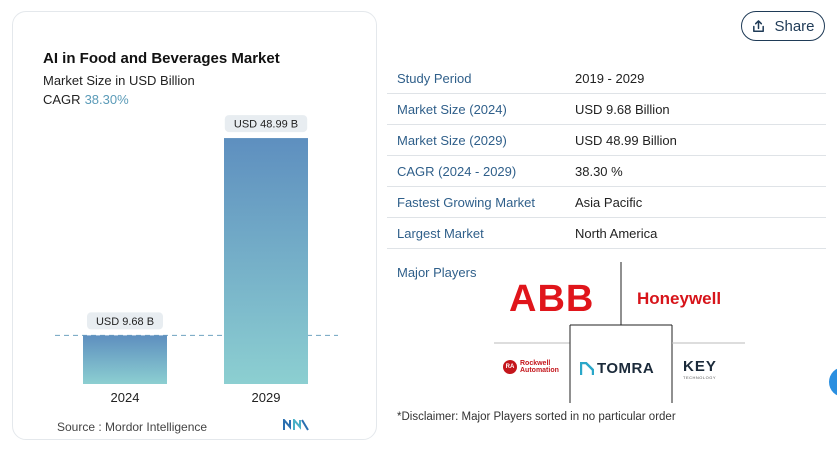 This screenshot has height=454, width=837. I want to click on row-value: Asia Pacific, so click(609, 202).